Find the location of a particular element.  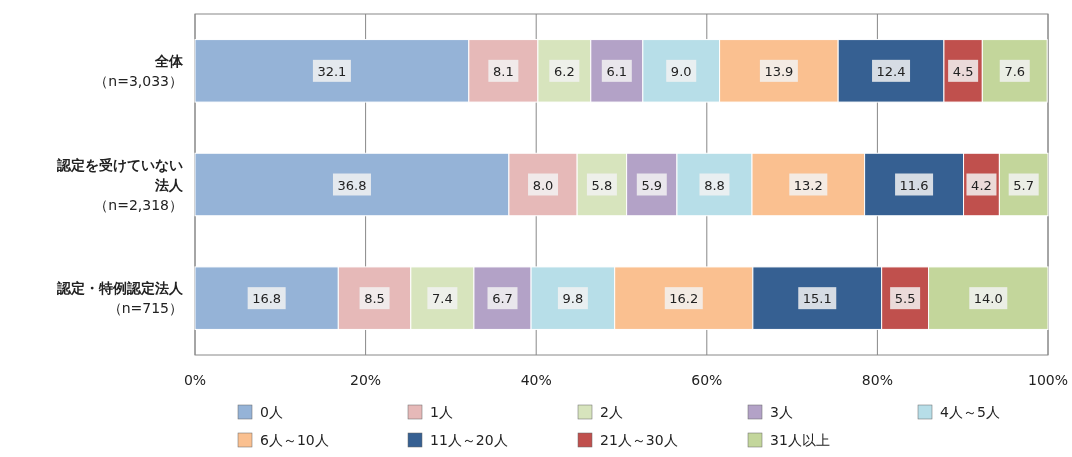

x-tick-label: 0% is located at coordinates (195, 380).